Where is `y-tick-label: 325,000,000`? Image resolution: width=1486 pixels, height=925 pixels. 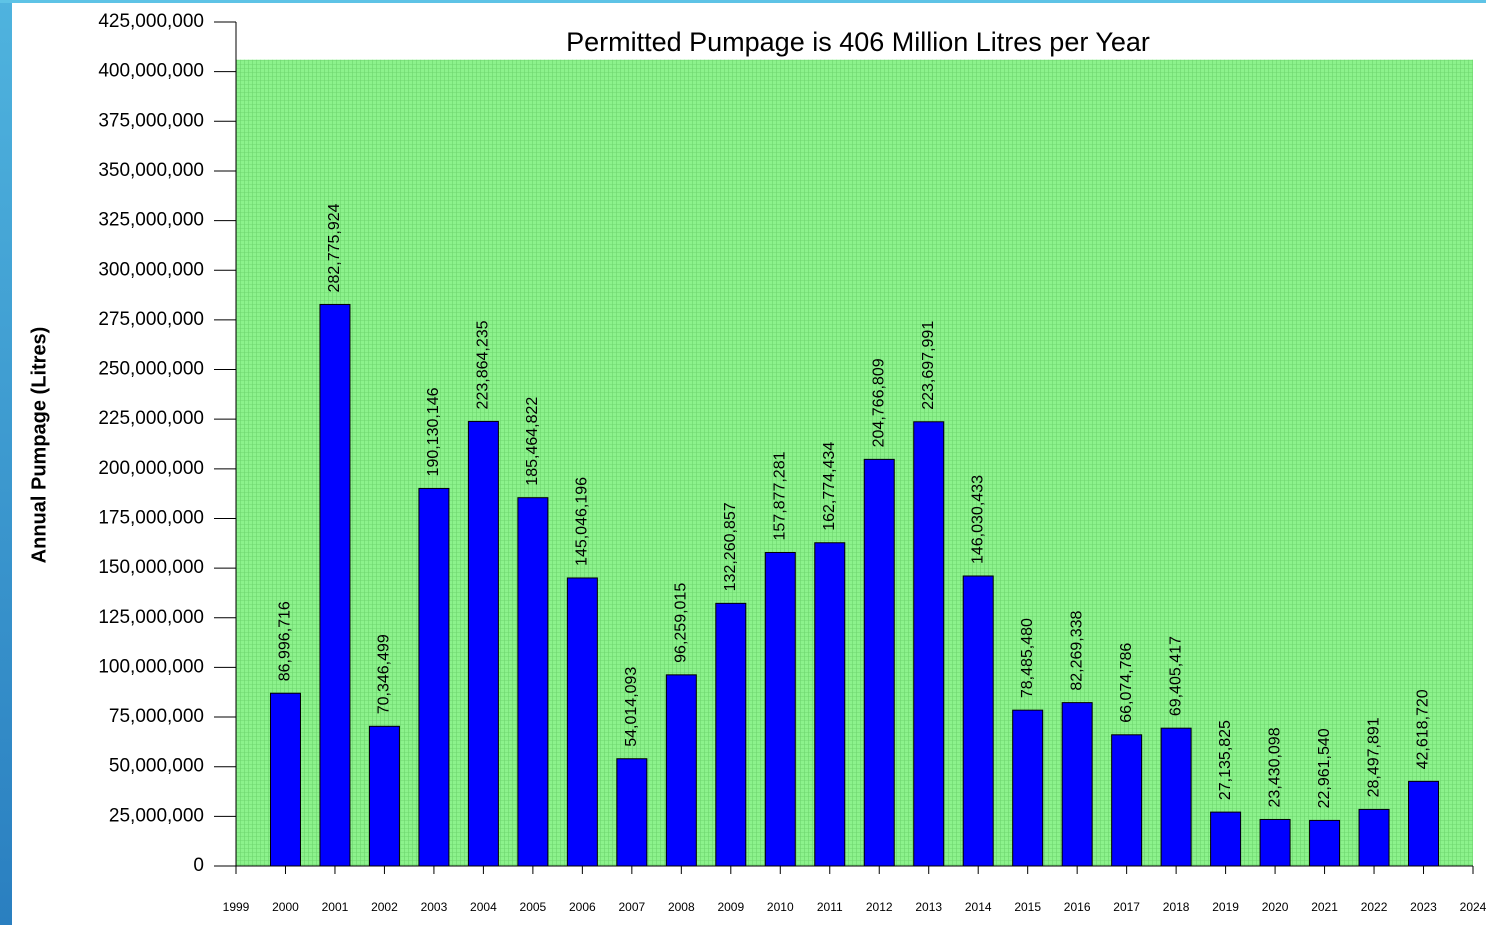 y-tick-label: 325,000,000 is located at coordinates (151, 220).